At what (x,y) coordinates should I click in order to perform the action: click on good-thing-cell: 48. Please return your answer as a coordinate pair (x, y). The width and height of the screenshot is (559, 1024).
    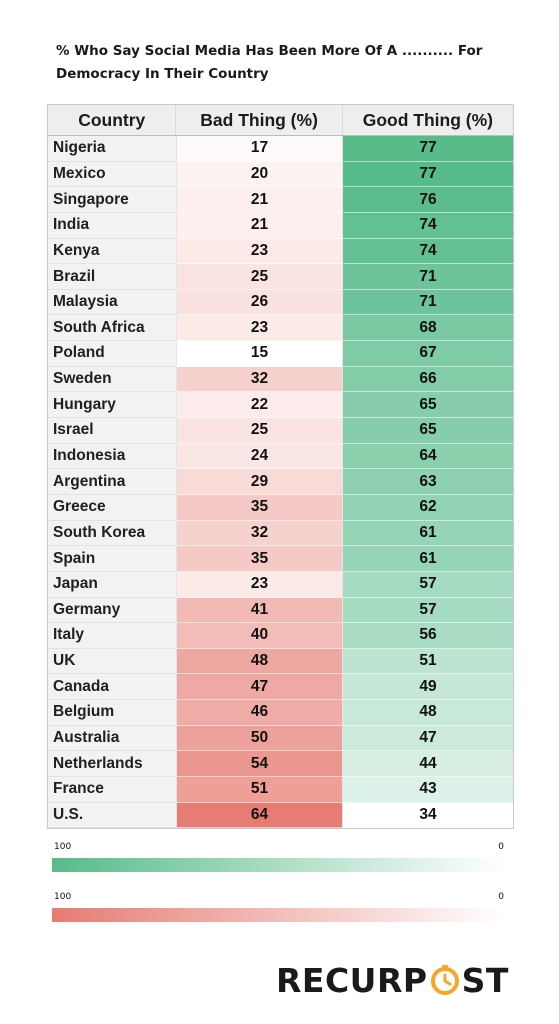
    Looking at the image, I should click on (427, 713).